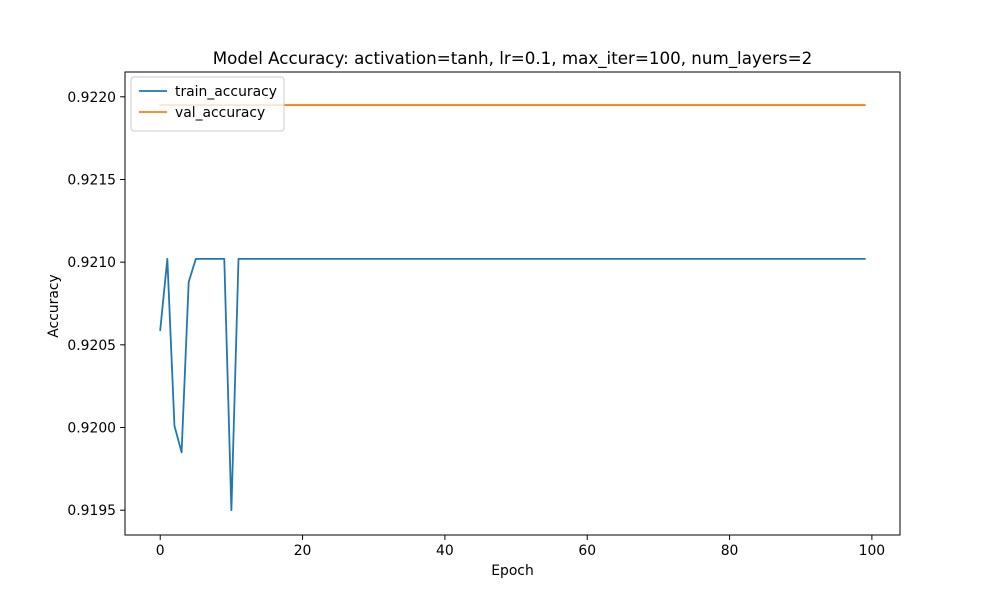 The width and height of the screenshot is (1000, 600). Describe the element at coordinates (91, 429) in the screenshot. I see `y-tick-label: 0.9200` at that location.